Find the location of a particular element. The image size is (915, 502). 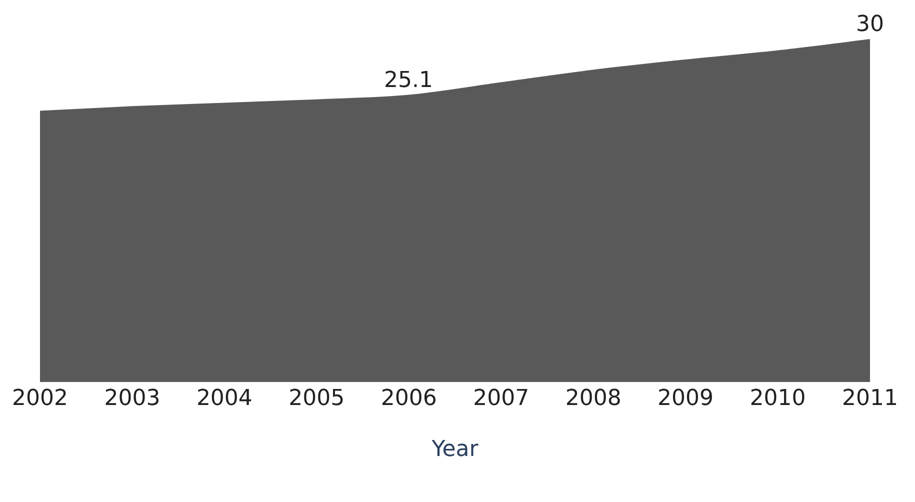

x-tick-label: 2003 is located at coordinates (132, 398).